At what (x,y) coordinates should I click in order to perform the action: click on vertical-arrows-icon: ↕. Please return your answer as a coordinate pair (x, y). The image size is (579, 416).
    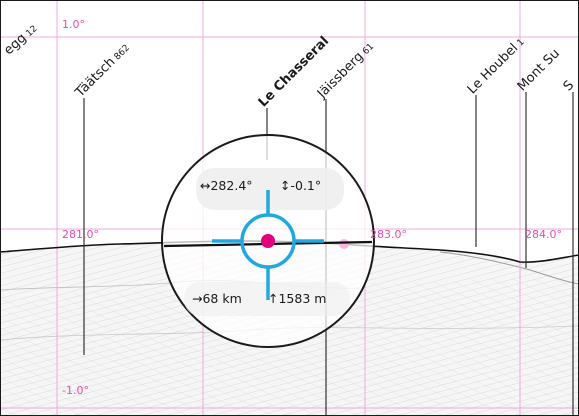
    Looking at the image, I should click on (285, 185).